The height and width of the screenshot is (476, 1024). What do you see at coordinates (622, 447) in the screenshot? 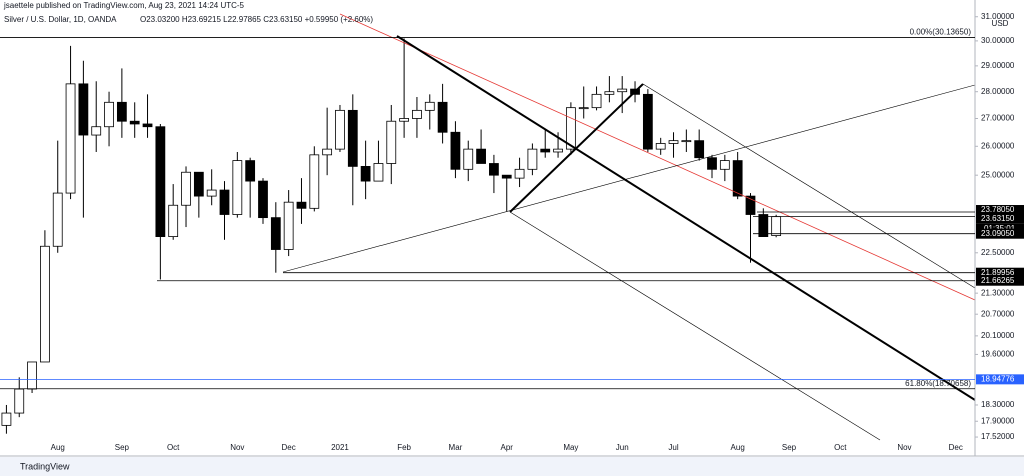
I see `x-tick-label: Jun` at bounding box center [622, 447].